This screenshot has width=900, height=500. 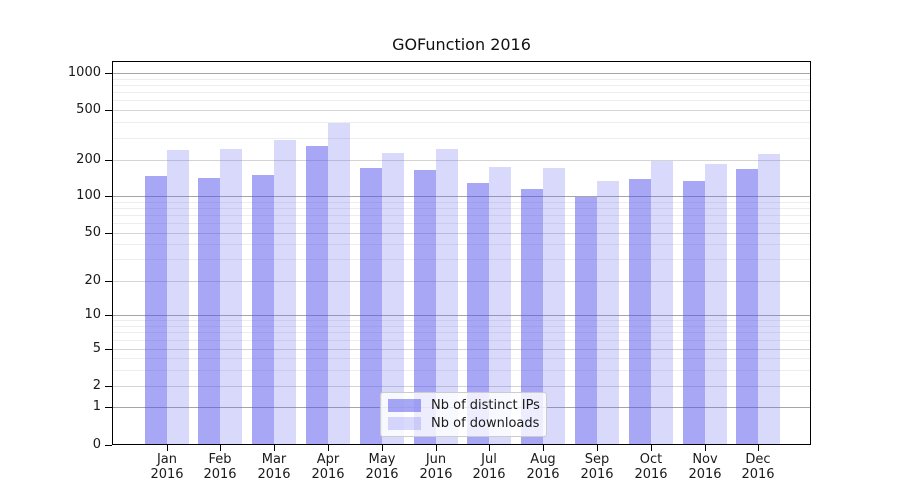 I want to click on x-tick-month: Jul, so click(x=489, y=459).